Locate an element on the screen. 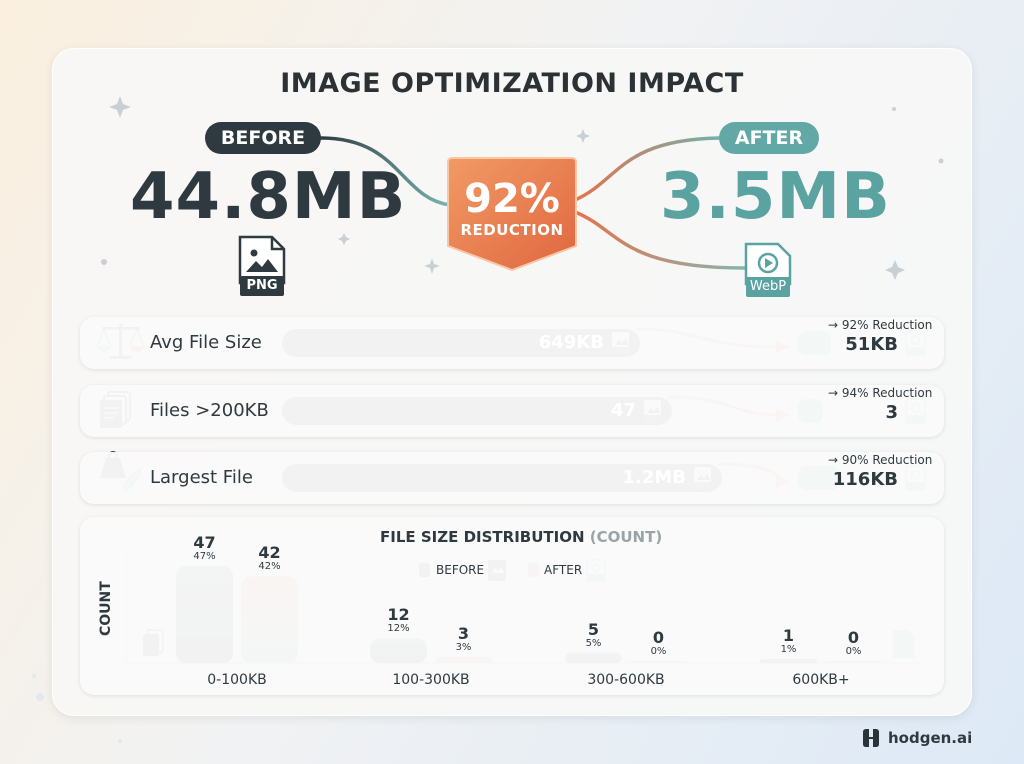  bar-percent-label: 3% is located at coordinates (463, 647).